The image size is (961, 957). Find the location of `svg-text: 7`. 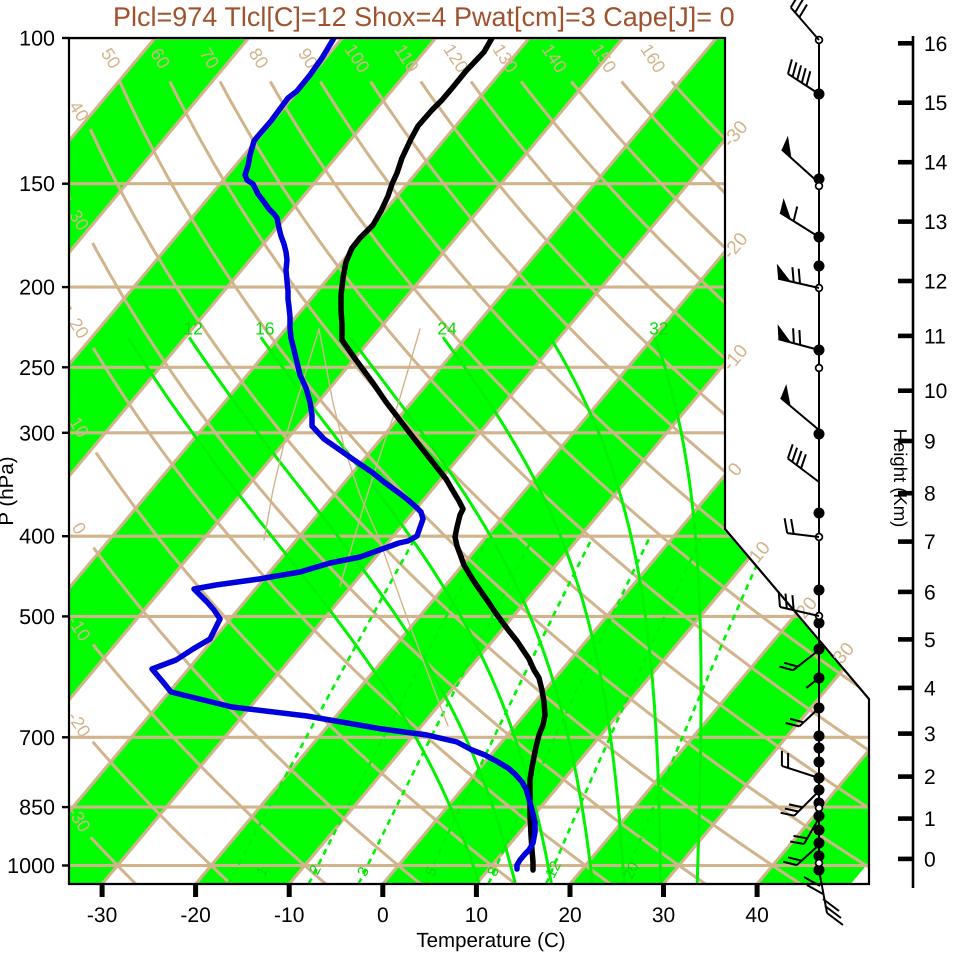

svg-text: 7 is located at coordinates (930, 542).